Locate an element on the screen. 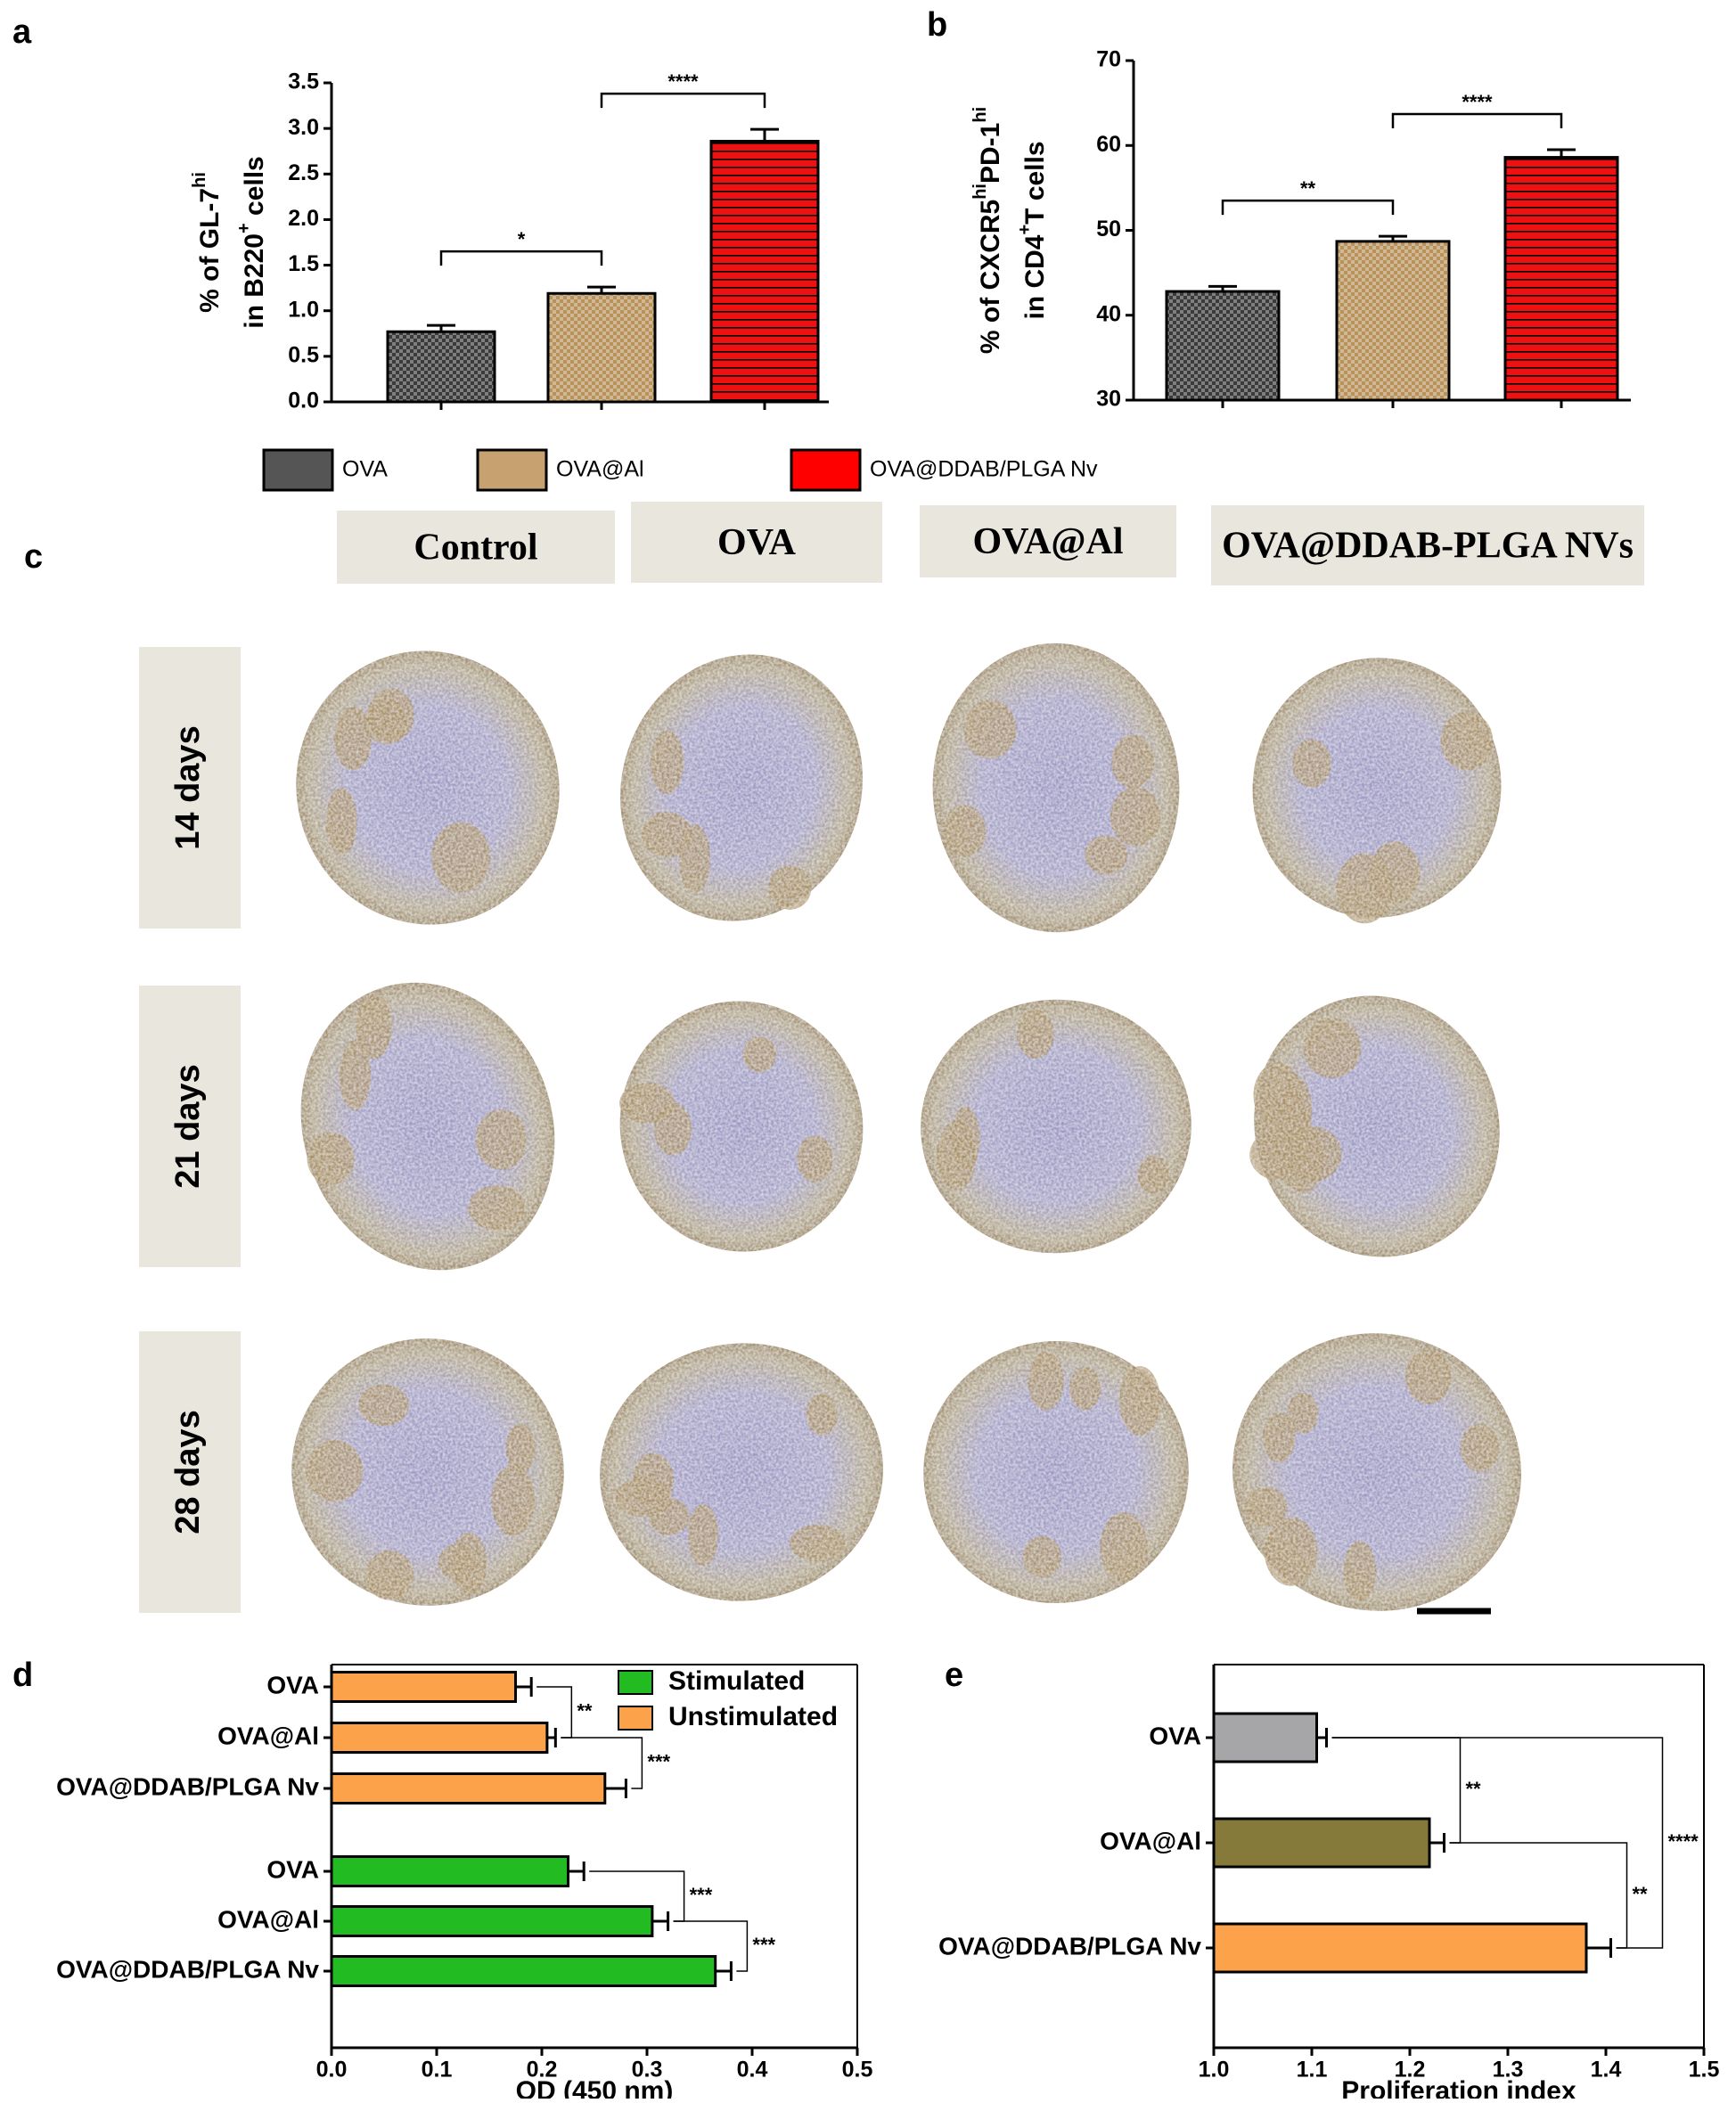 This screenshot has width=1736, height=2103. y-tick-label: 2.0 is located at coordinates (304, 218).